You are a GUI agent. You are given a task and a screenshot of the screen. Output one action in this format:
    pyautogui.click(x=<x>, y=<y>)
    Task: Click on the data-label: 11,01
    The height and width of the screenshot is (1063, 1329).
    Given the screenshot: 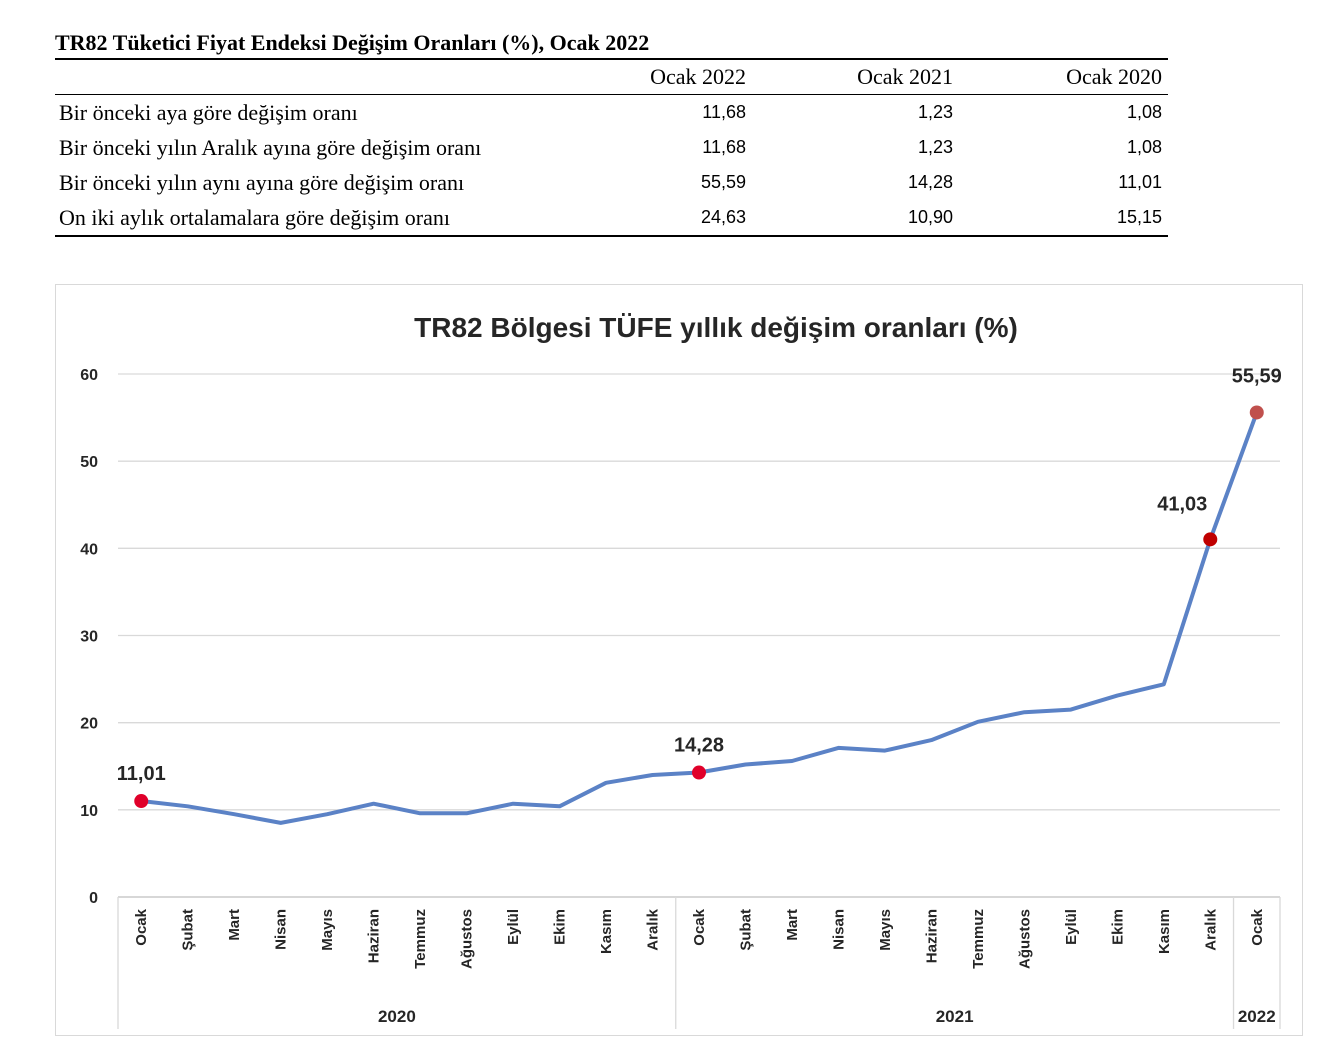 What is the action you would take?
    pyautogui.click(x=141, y=774)
    